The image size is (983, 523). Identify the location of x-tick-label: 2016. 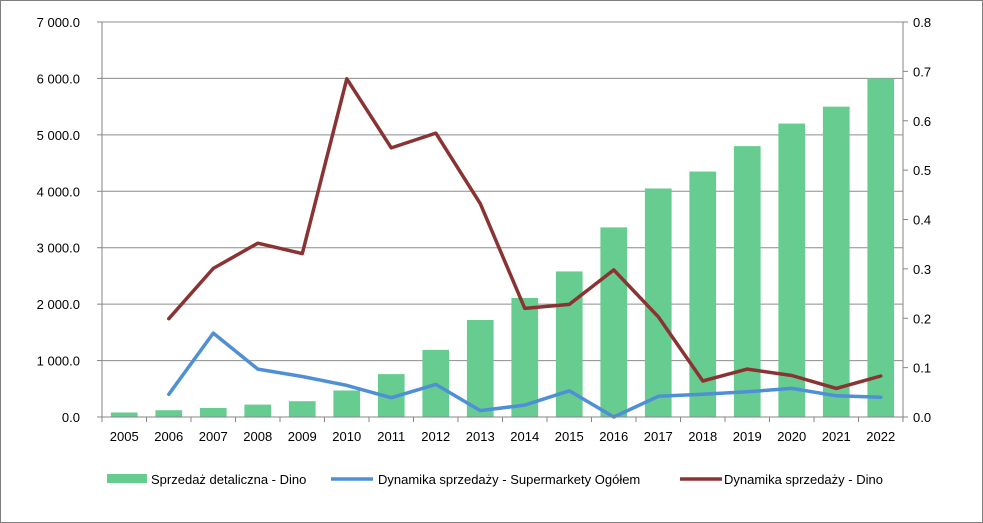
(613, 436).